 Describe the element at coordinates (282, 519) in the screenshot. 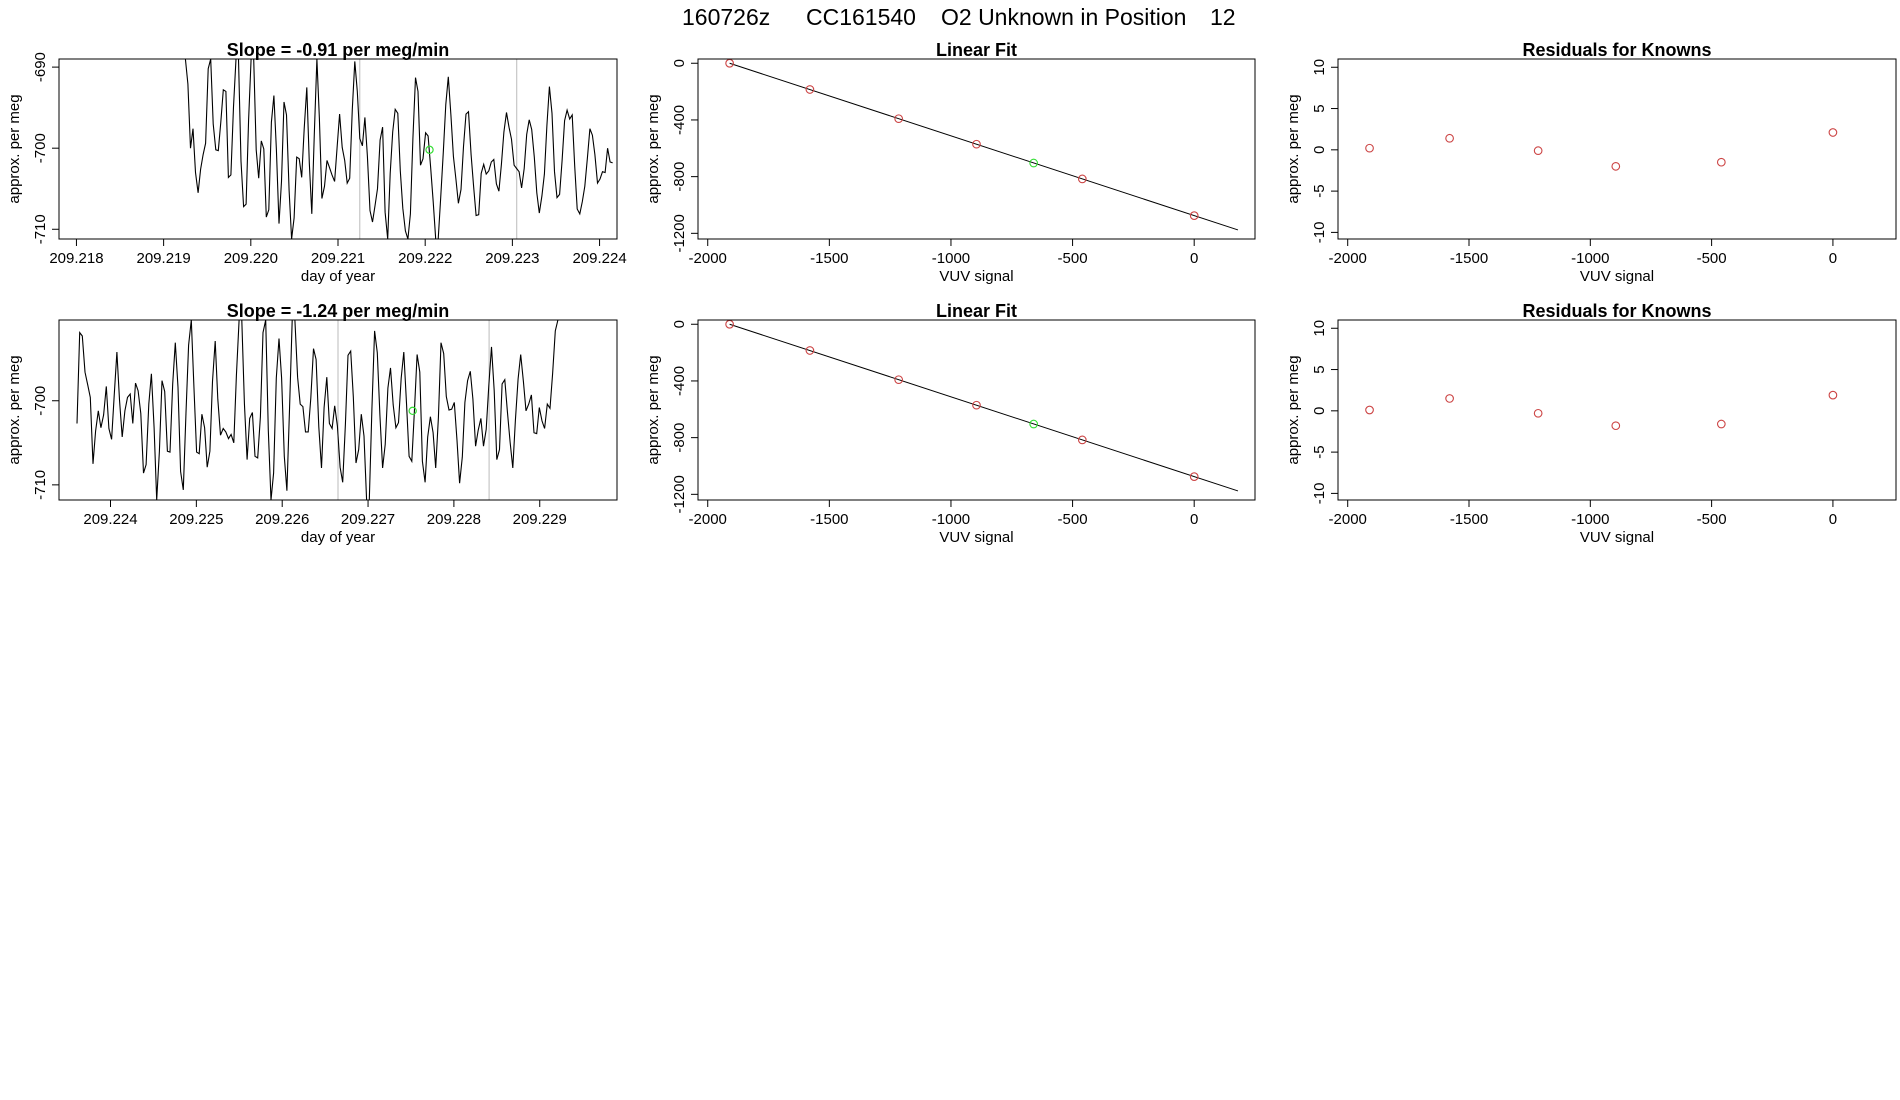

I see `x-tick-label: 209.226` at that location.